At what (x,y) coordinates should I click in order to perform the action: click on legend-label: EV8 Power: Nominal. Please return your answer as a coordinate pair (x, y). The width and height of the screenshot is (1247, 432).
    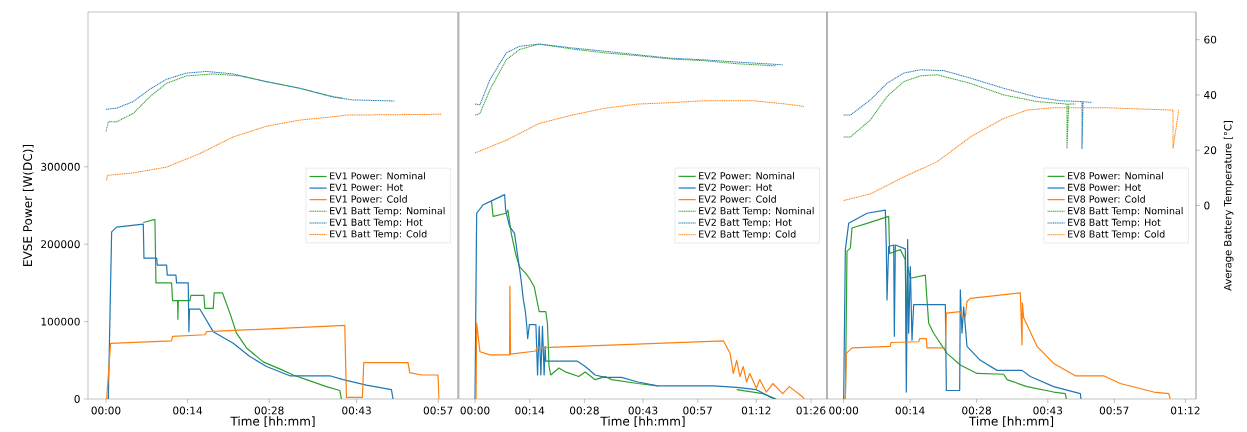
    Looking at the image, I should click on (1115, 176).